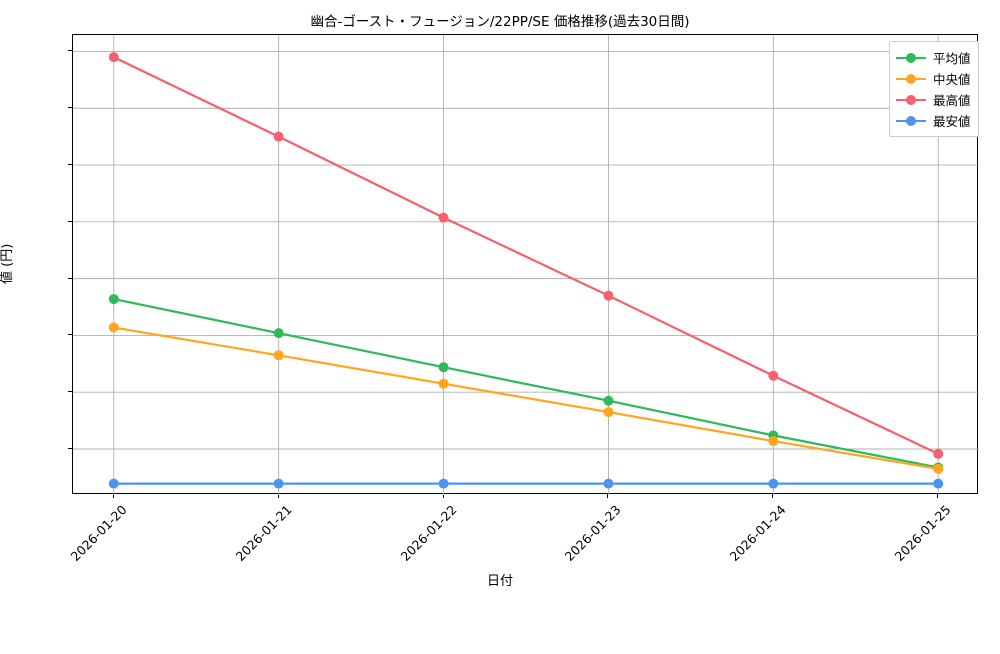 The height and width of the screenshot is (654, 1000). I want to click on legend-item: 中央値, so click(933, 78).